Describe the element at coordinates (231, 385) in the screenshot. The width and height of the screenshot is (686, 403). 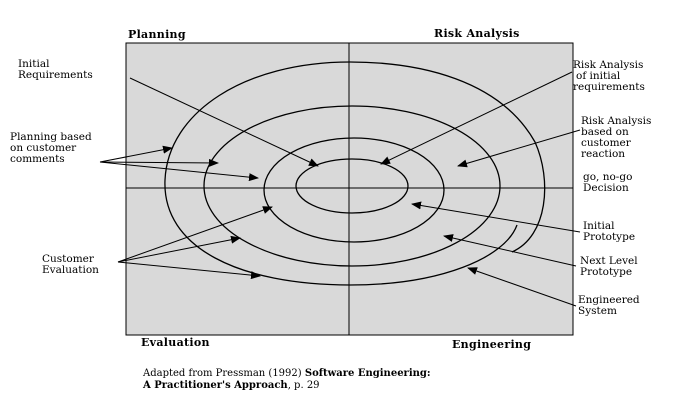
I see `caption-line-2: A Practitioner's Approach, p. 29` at that location.